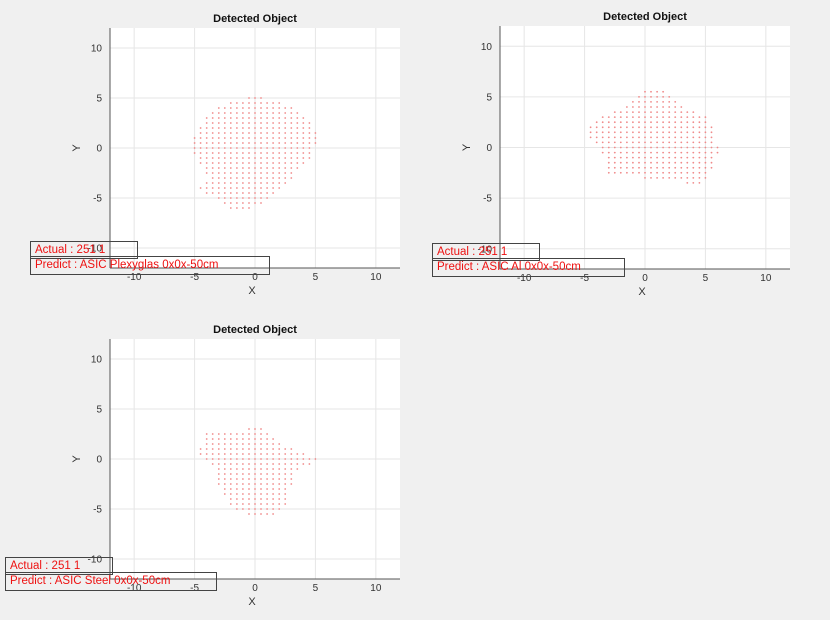 Image resolution: width=830 pixels, height=620 pixels. What do you see at coordinates (97, 199) in the screenshot?
I see `y-tick-label: -5` at bounding box center [97, 199].